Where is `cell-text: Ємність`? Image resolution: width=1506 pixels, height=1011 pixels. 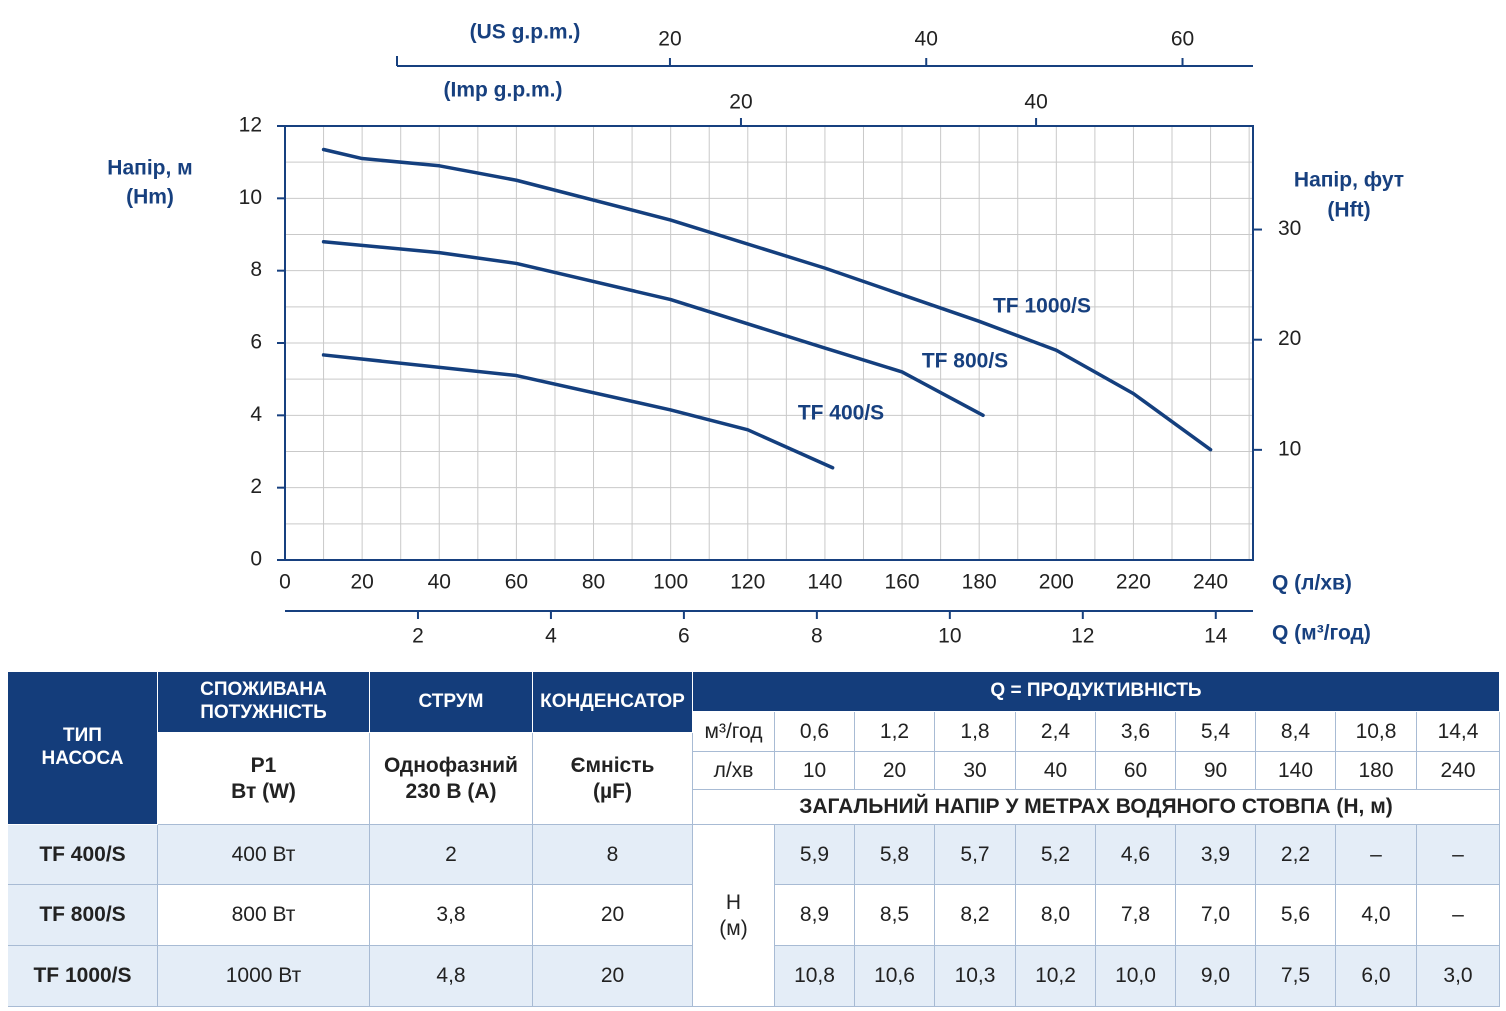 cell-text: Ємність is located at coordinates (612, 766).